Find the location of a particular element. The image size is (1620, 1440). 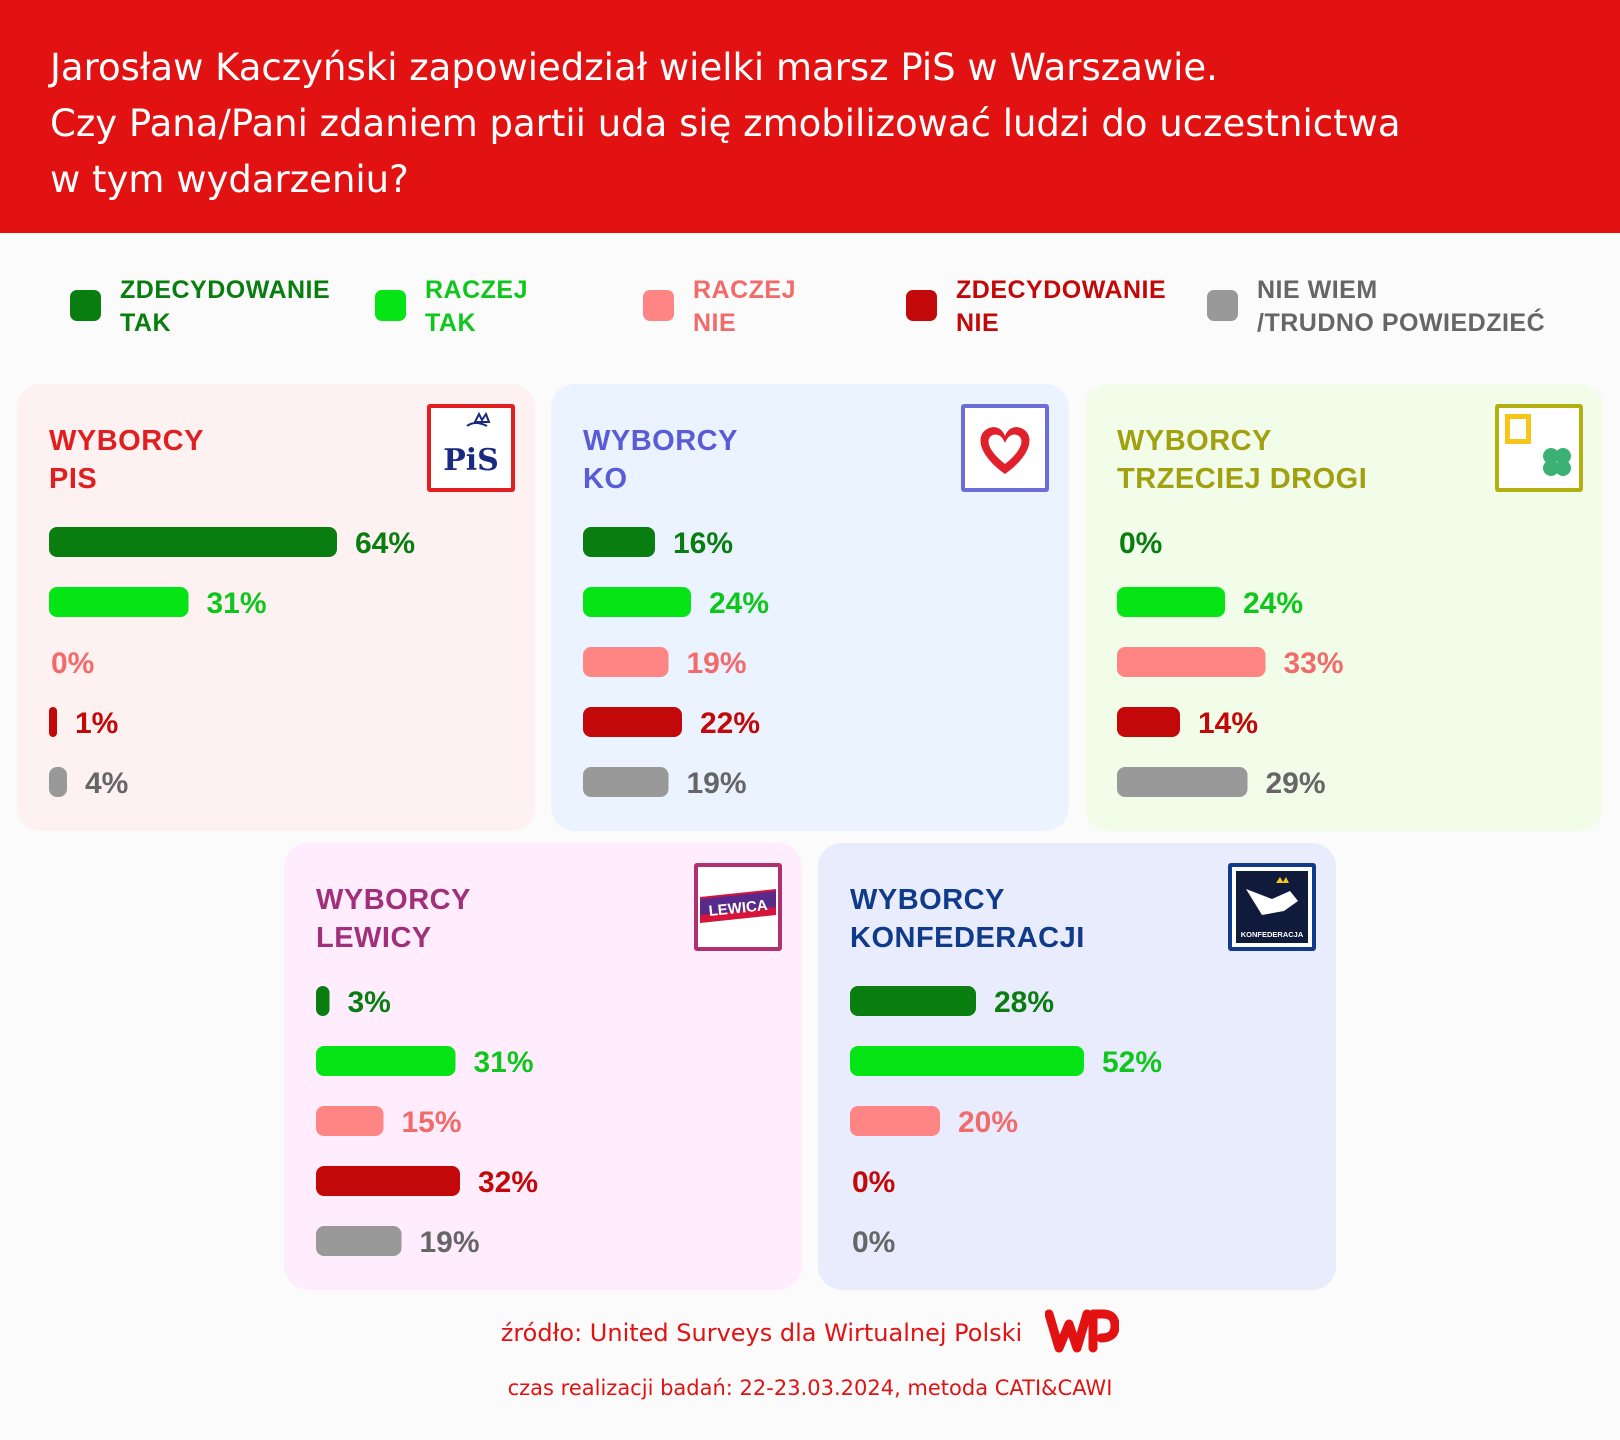

panel-title: WYBORCY KONFEDERACJI is located at coordinates (967, 919).